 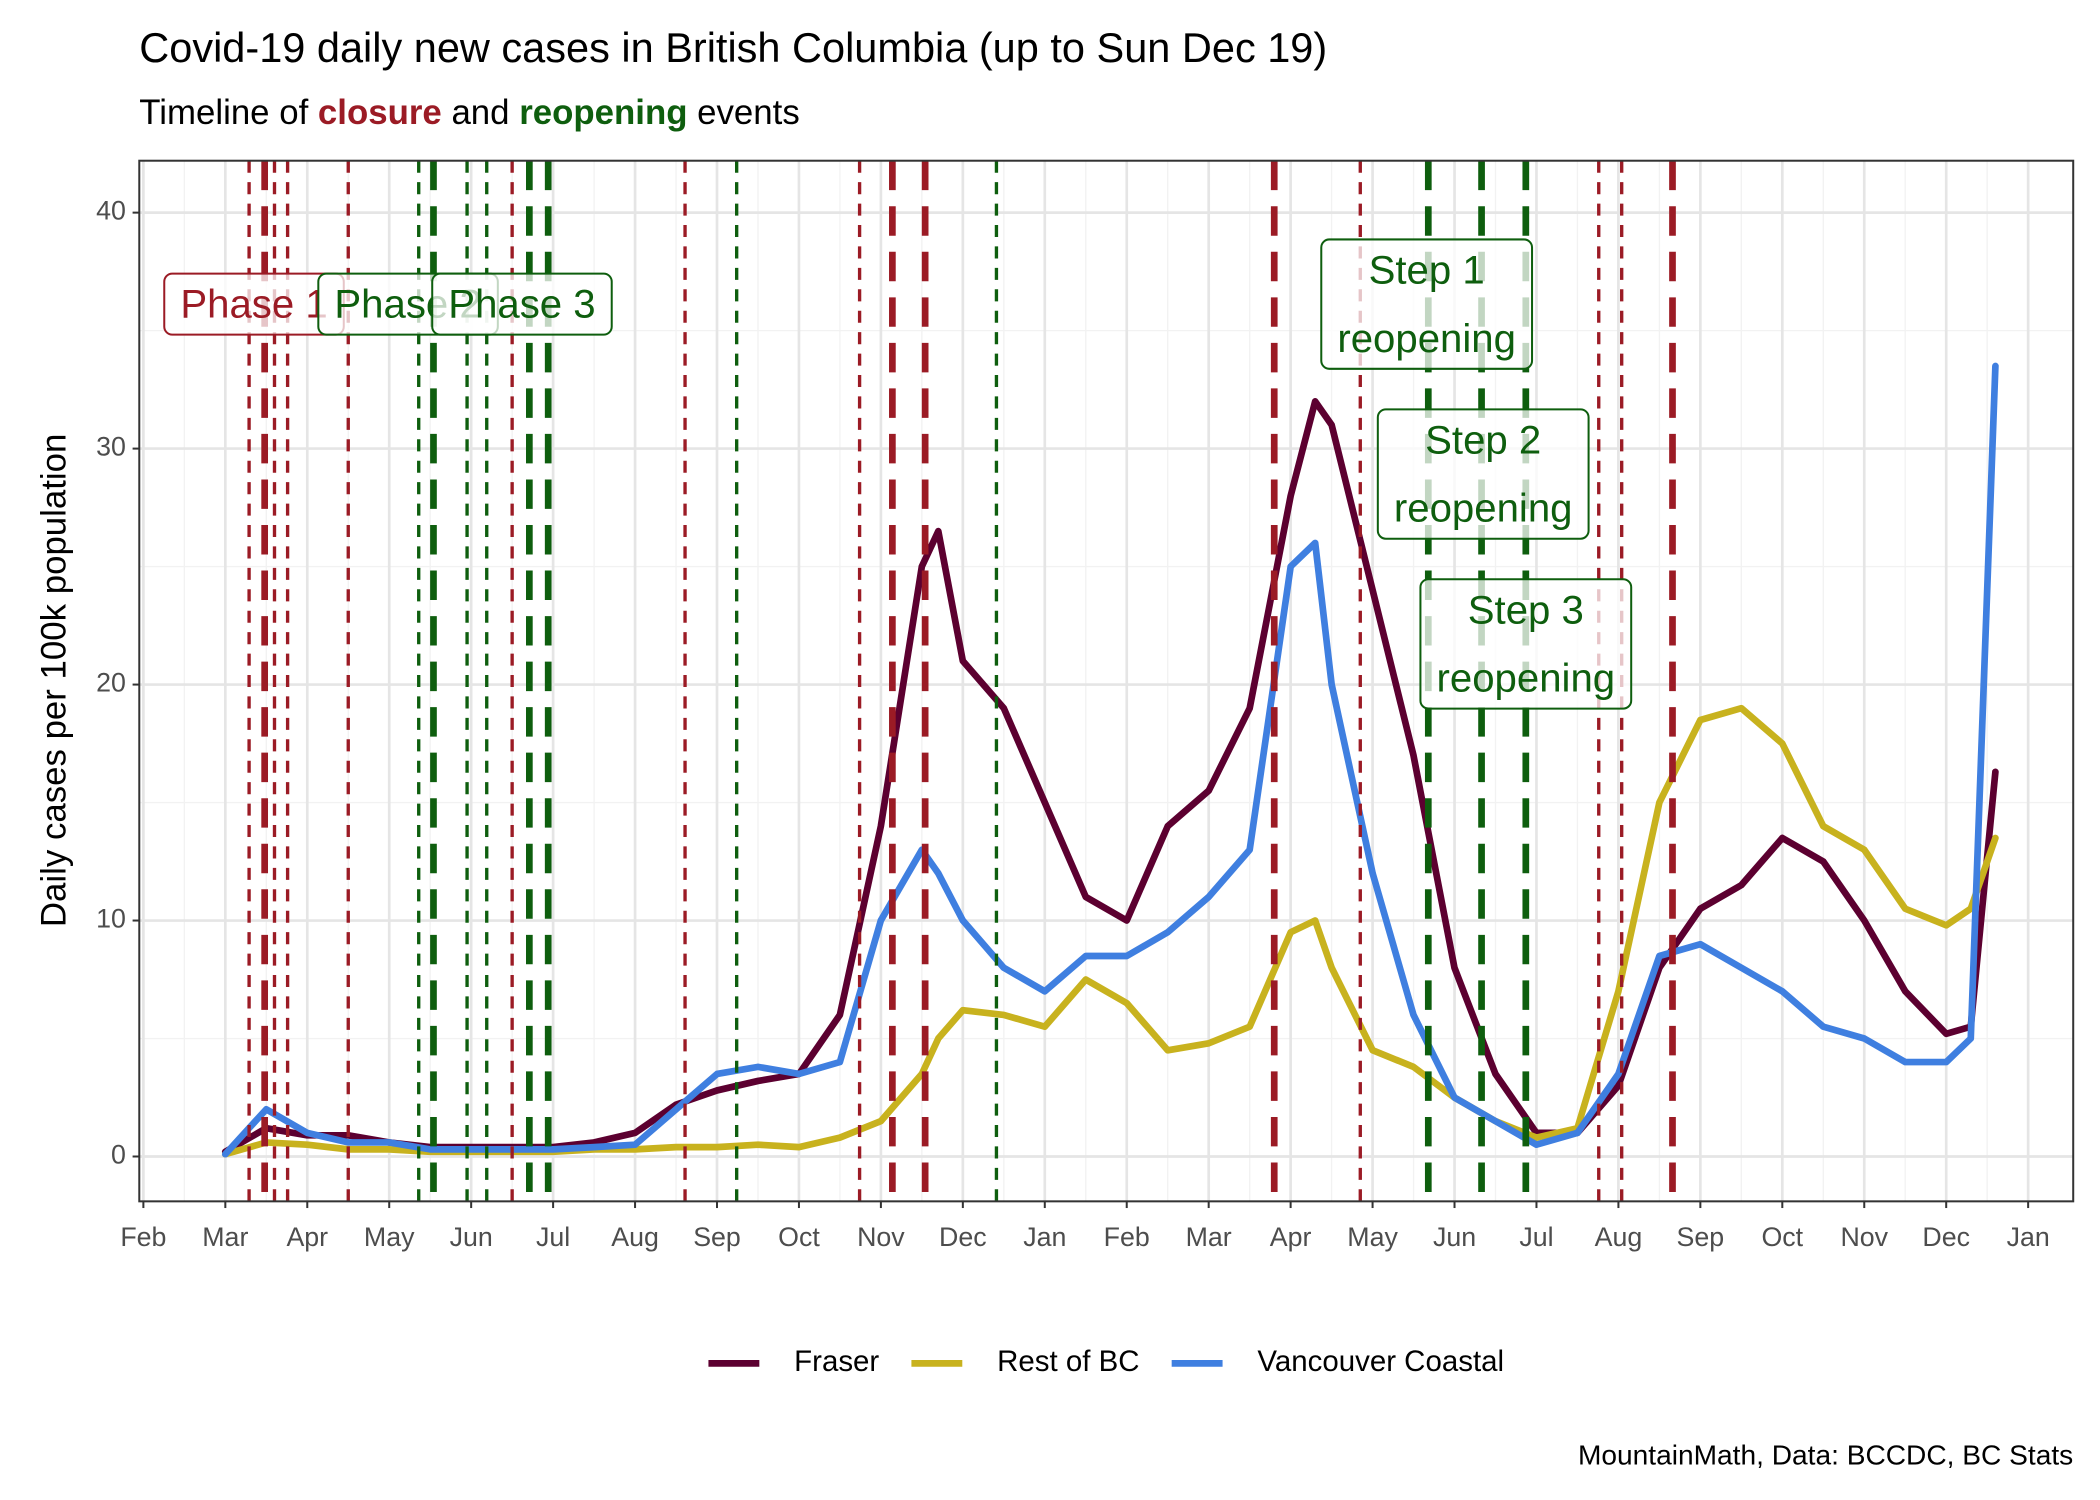 What do you see at coordinates (603, 112) in the screenshot?
I see `subtitle-part: reopening` at bounding box center [603, 112].